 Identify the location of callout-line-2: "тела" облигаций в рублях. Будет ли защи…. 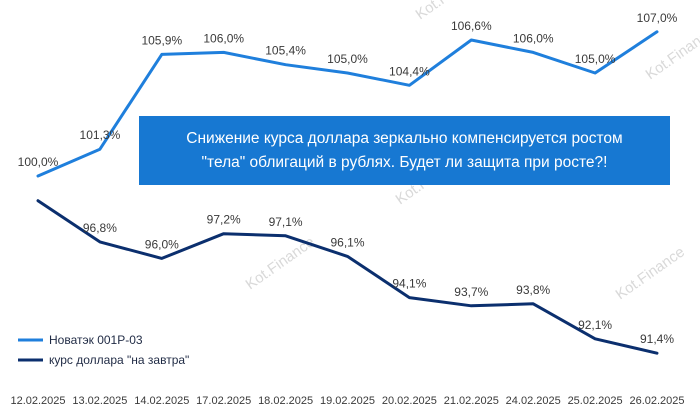
(404, 162).